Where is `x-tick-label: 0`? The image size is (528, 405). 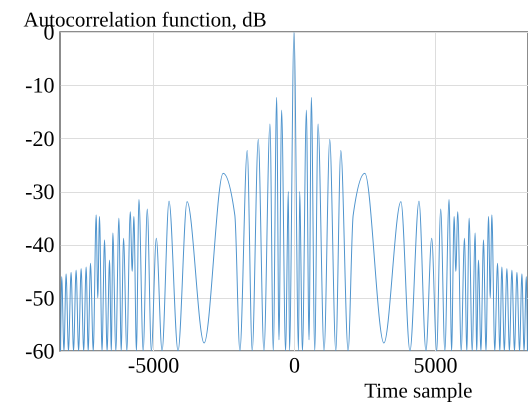
x-tick-label: 0 is located at coordinates (294, 365).